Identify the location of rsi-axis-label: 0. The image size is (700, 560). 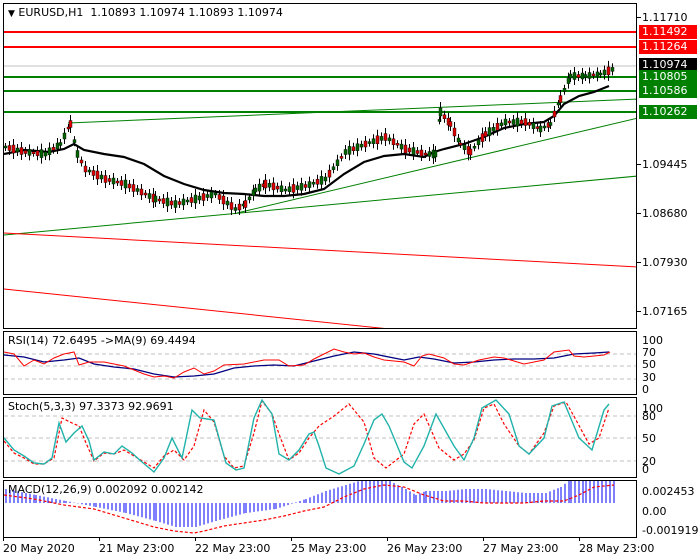
(645, 389).